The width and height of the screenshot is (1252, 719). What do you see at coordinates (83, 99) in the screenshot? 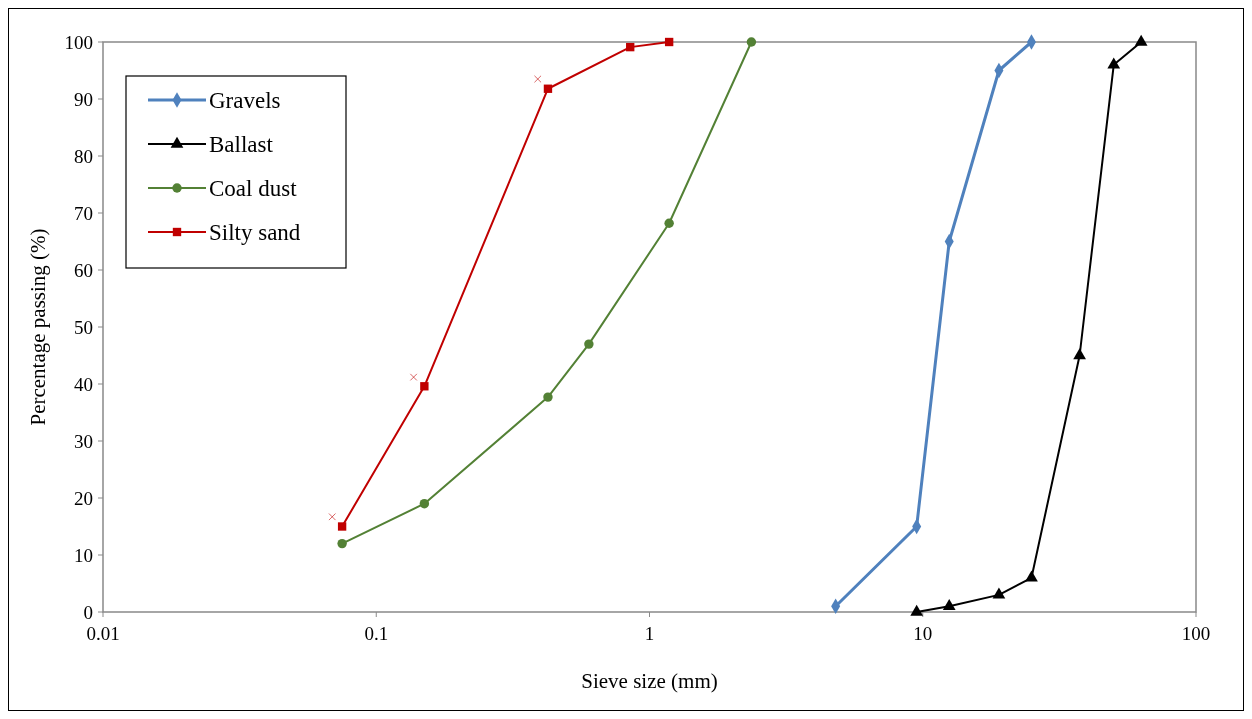
I see `y-tick-label: 90` at bounding box center [83, 99].